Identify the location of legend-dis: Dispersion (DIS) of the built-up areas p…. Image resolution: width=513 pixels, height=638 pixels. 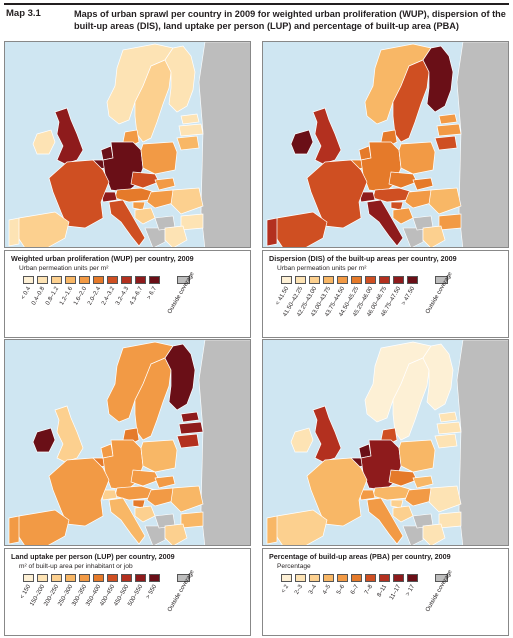
(385, 294).